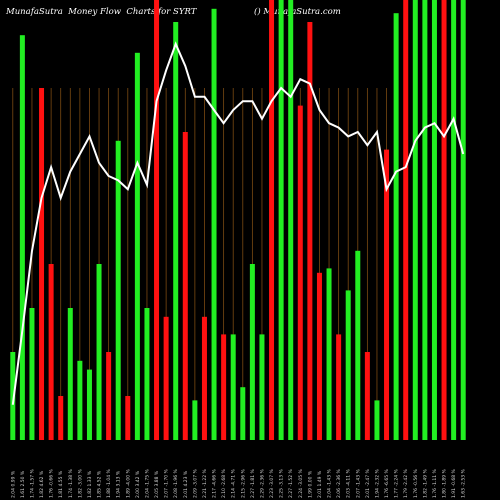 The image size is (500, 500). Describe the element at coordinates (32, 483) in the screenshot. I see `x-tick-label: 1.74 -1.57 %` at that location.